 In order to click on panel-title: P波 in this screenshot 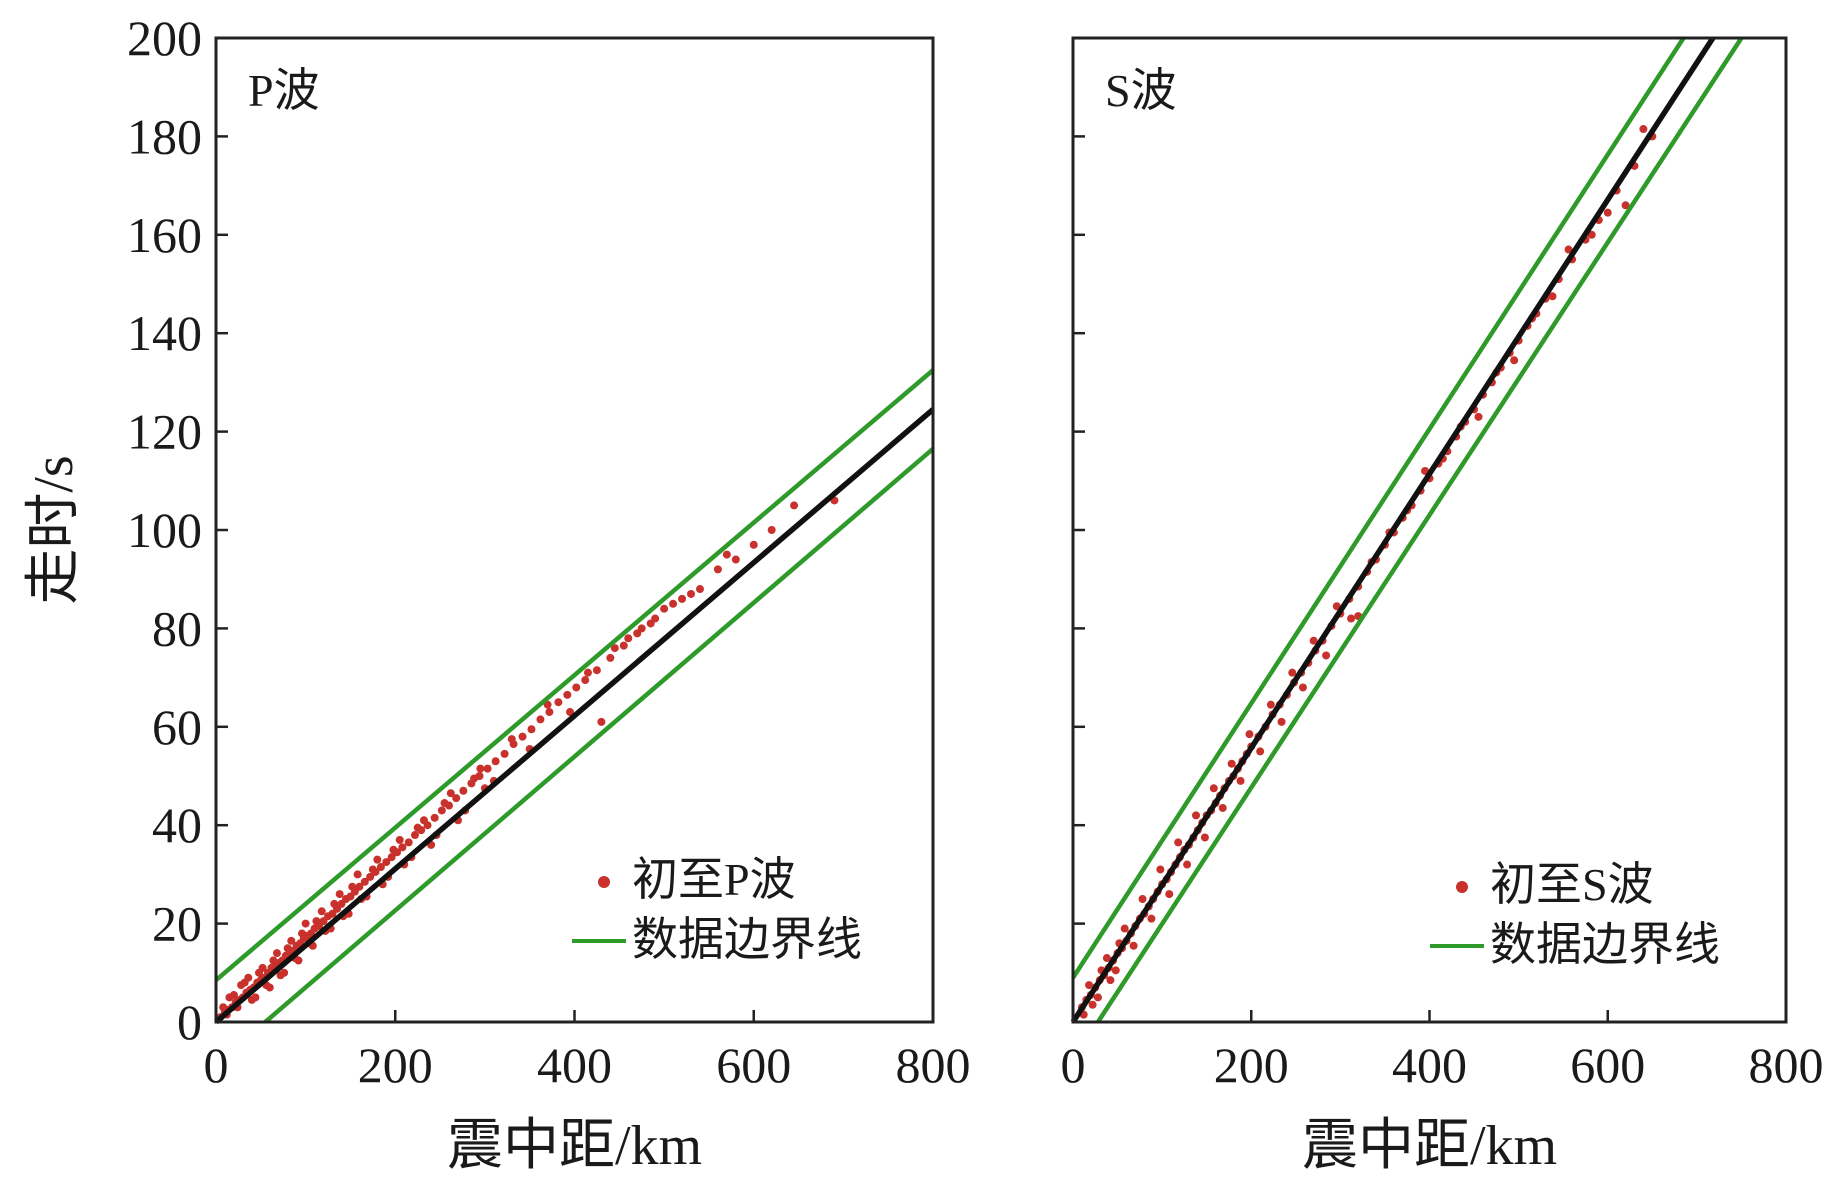, I will do `click(284, 90)`.